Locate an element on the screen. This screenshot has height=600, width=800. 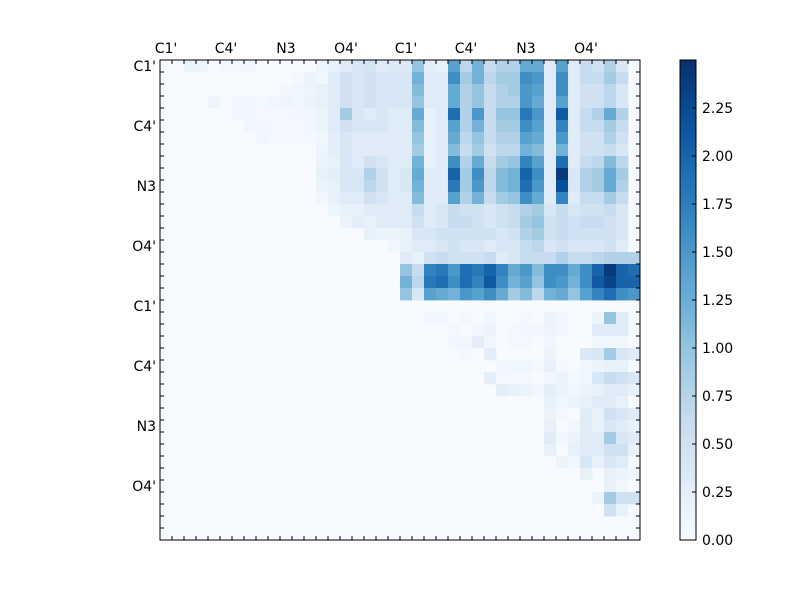
x-tick-label: C1' is located at coordinates (166, 49).